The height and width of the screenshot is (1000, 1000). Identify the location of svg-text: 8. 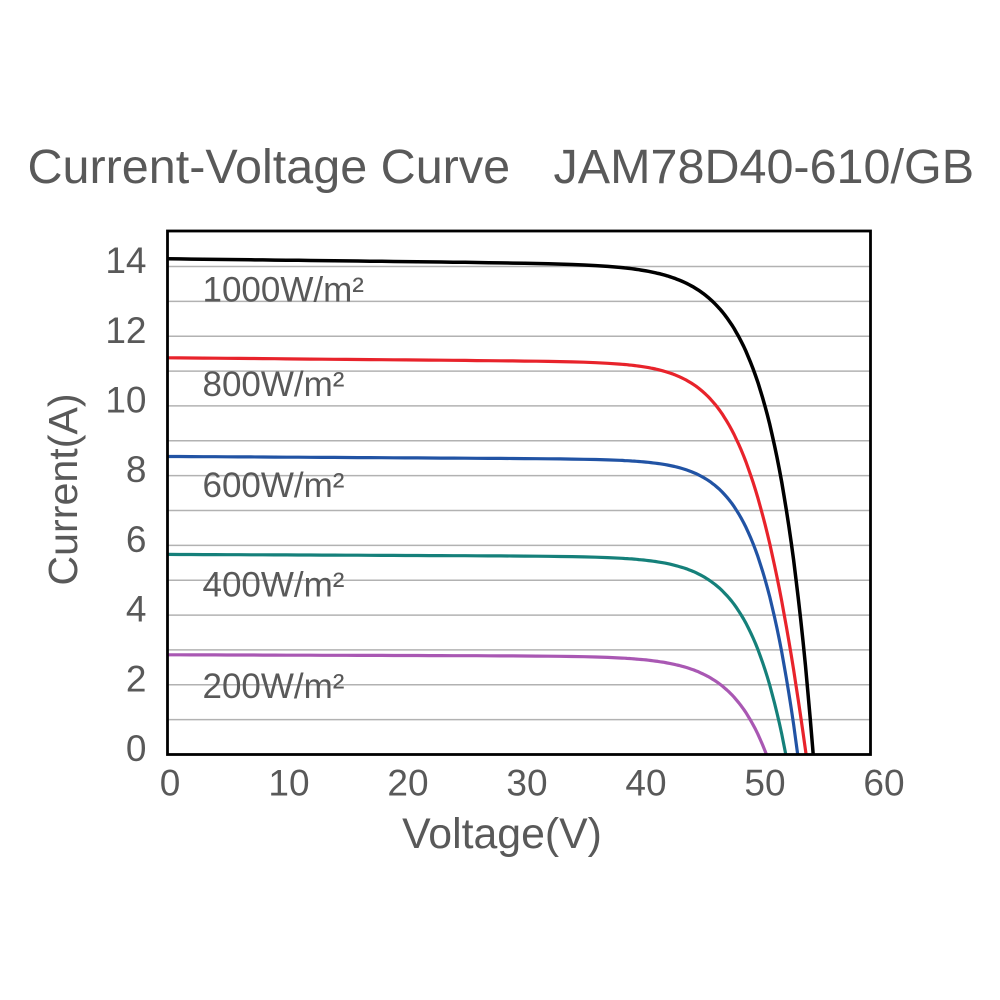
(136, 469).